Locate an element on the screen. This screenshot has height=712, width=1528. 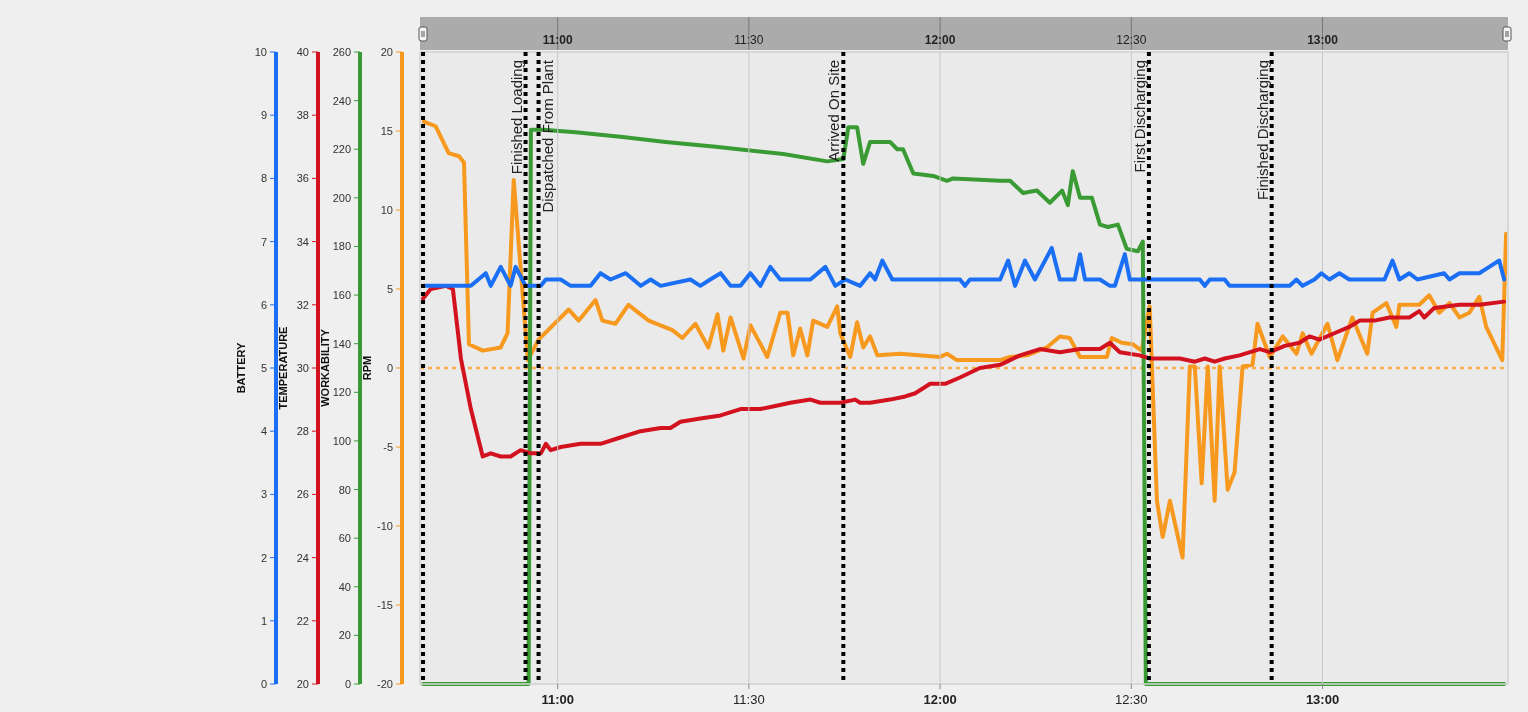
y-tick-label: 220 is located at coordinates (341, 149).